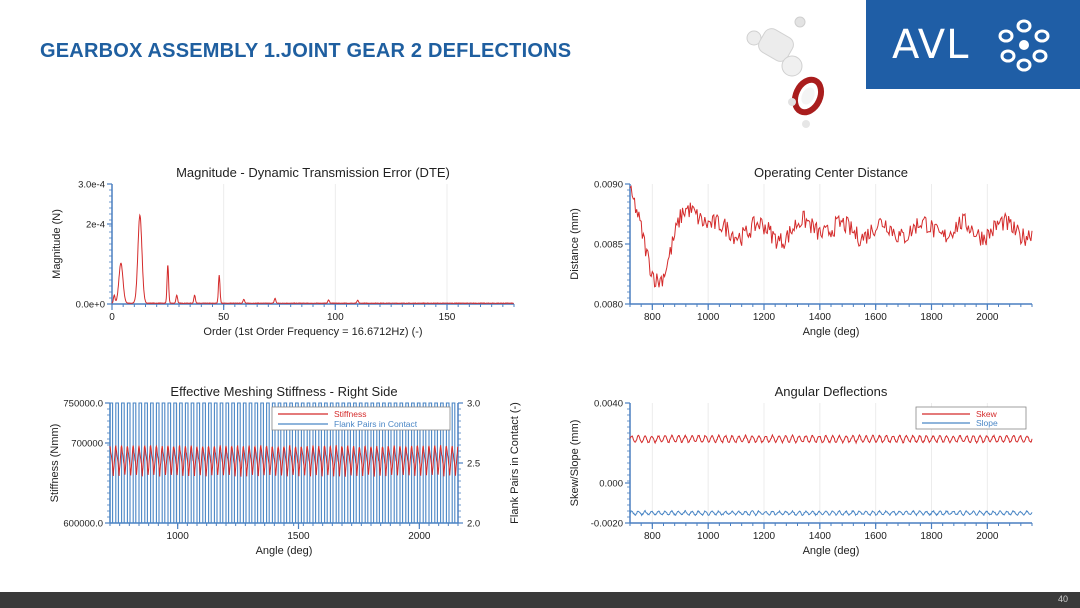 This screenshot has height=608, width=1080. What do you see at coordinates (973, 44) in the screenshot?
I see `avl-logo: AVL` at bounding box center [973, 44].